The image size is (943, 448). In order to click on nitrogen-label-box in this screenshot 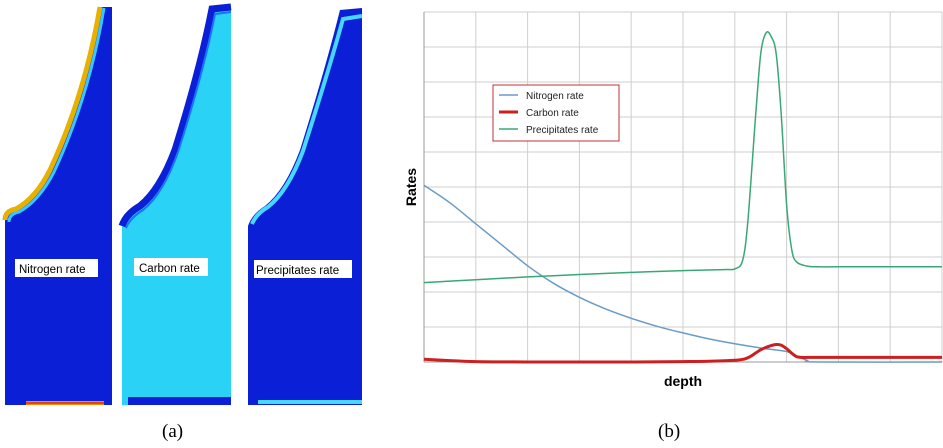, I will do `click(56, 268)`.